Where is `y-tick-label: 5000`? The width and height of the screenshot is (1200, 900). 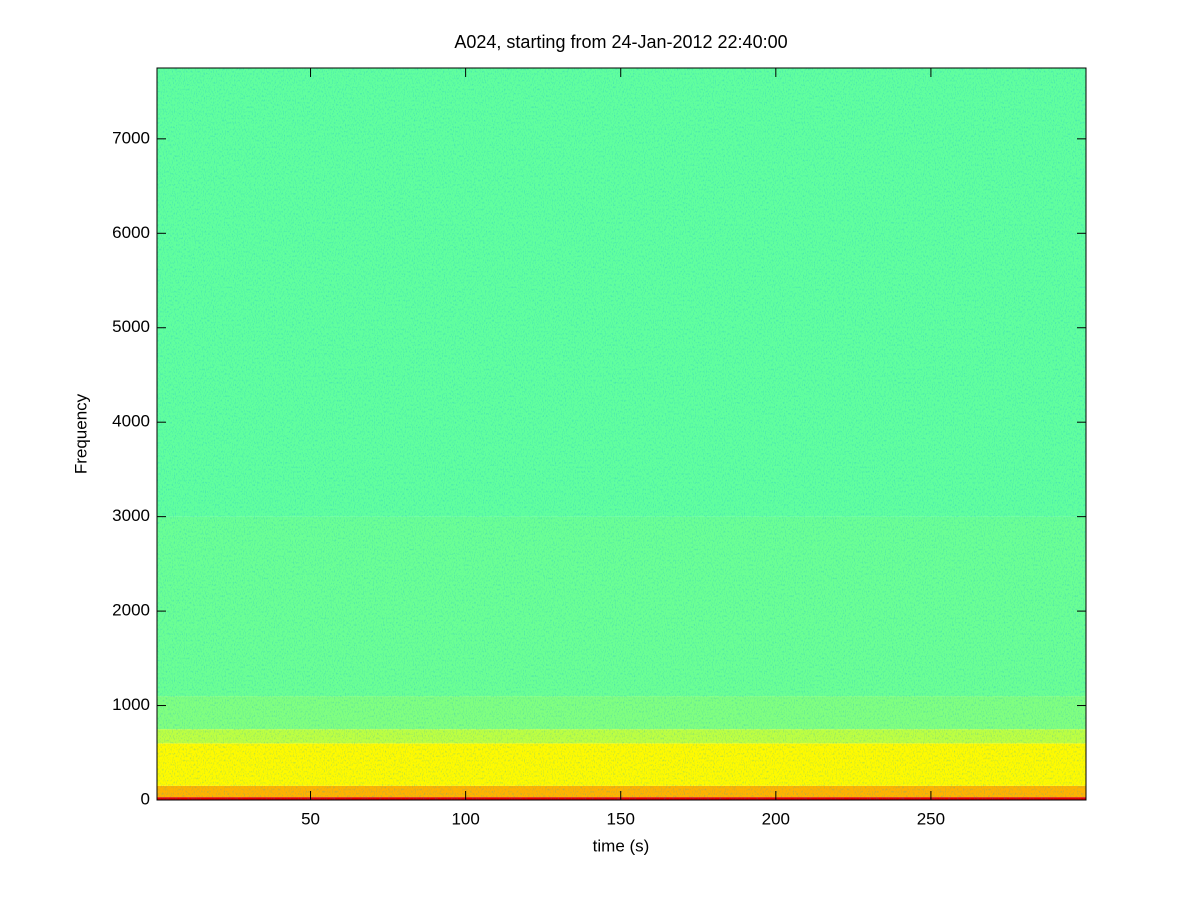
y-tick-label: 5000 is located at coordinates (131, 326).